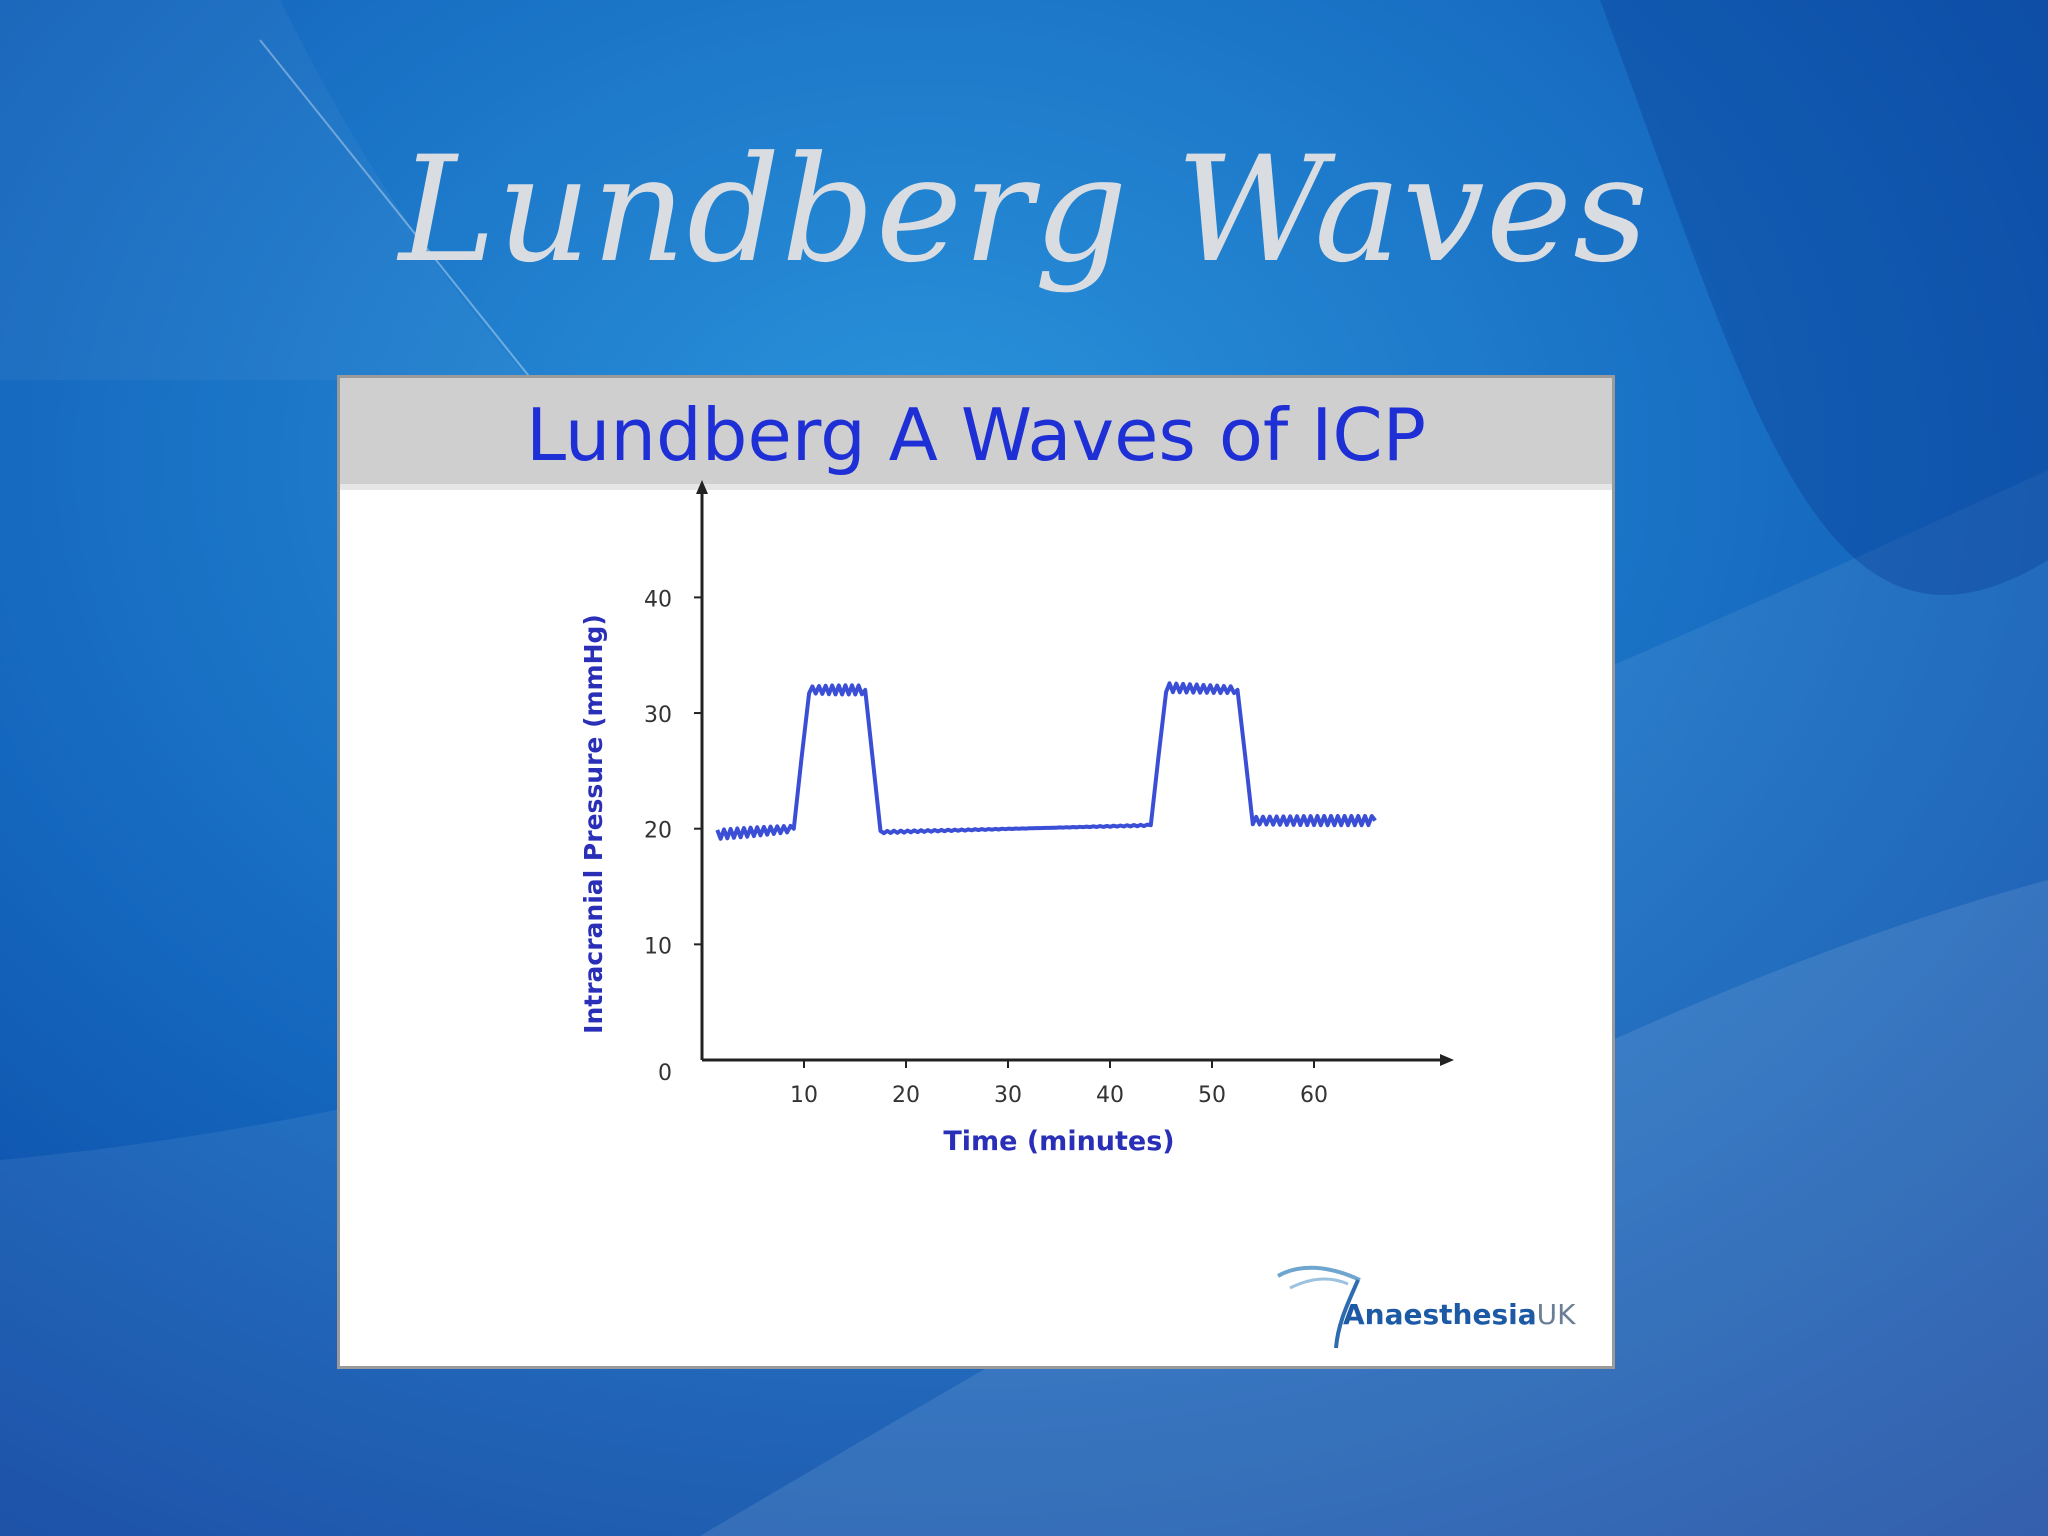 The image size is (2048, 1536). I want to click on x-tick-label: 20, so click(906, 1095).